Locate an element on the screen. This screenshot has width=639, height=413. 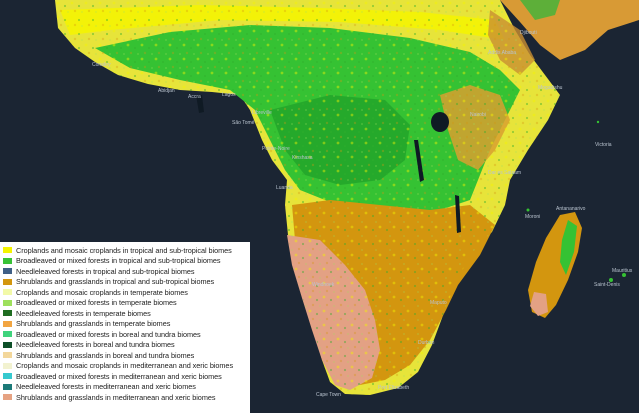
place-label-cape-town: Cape Town is located at coordinates (328, 395).